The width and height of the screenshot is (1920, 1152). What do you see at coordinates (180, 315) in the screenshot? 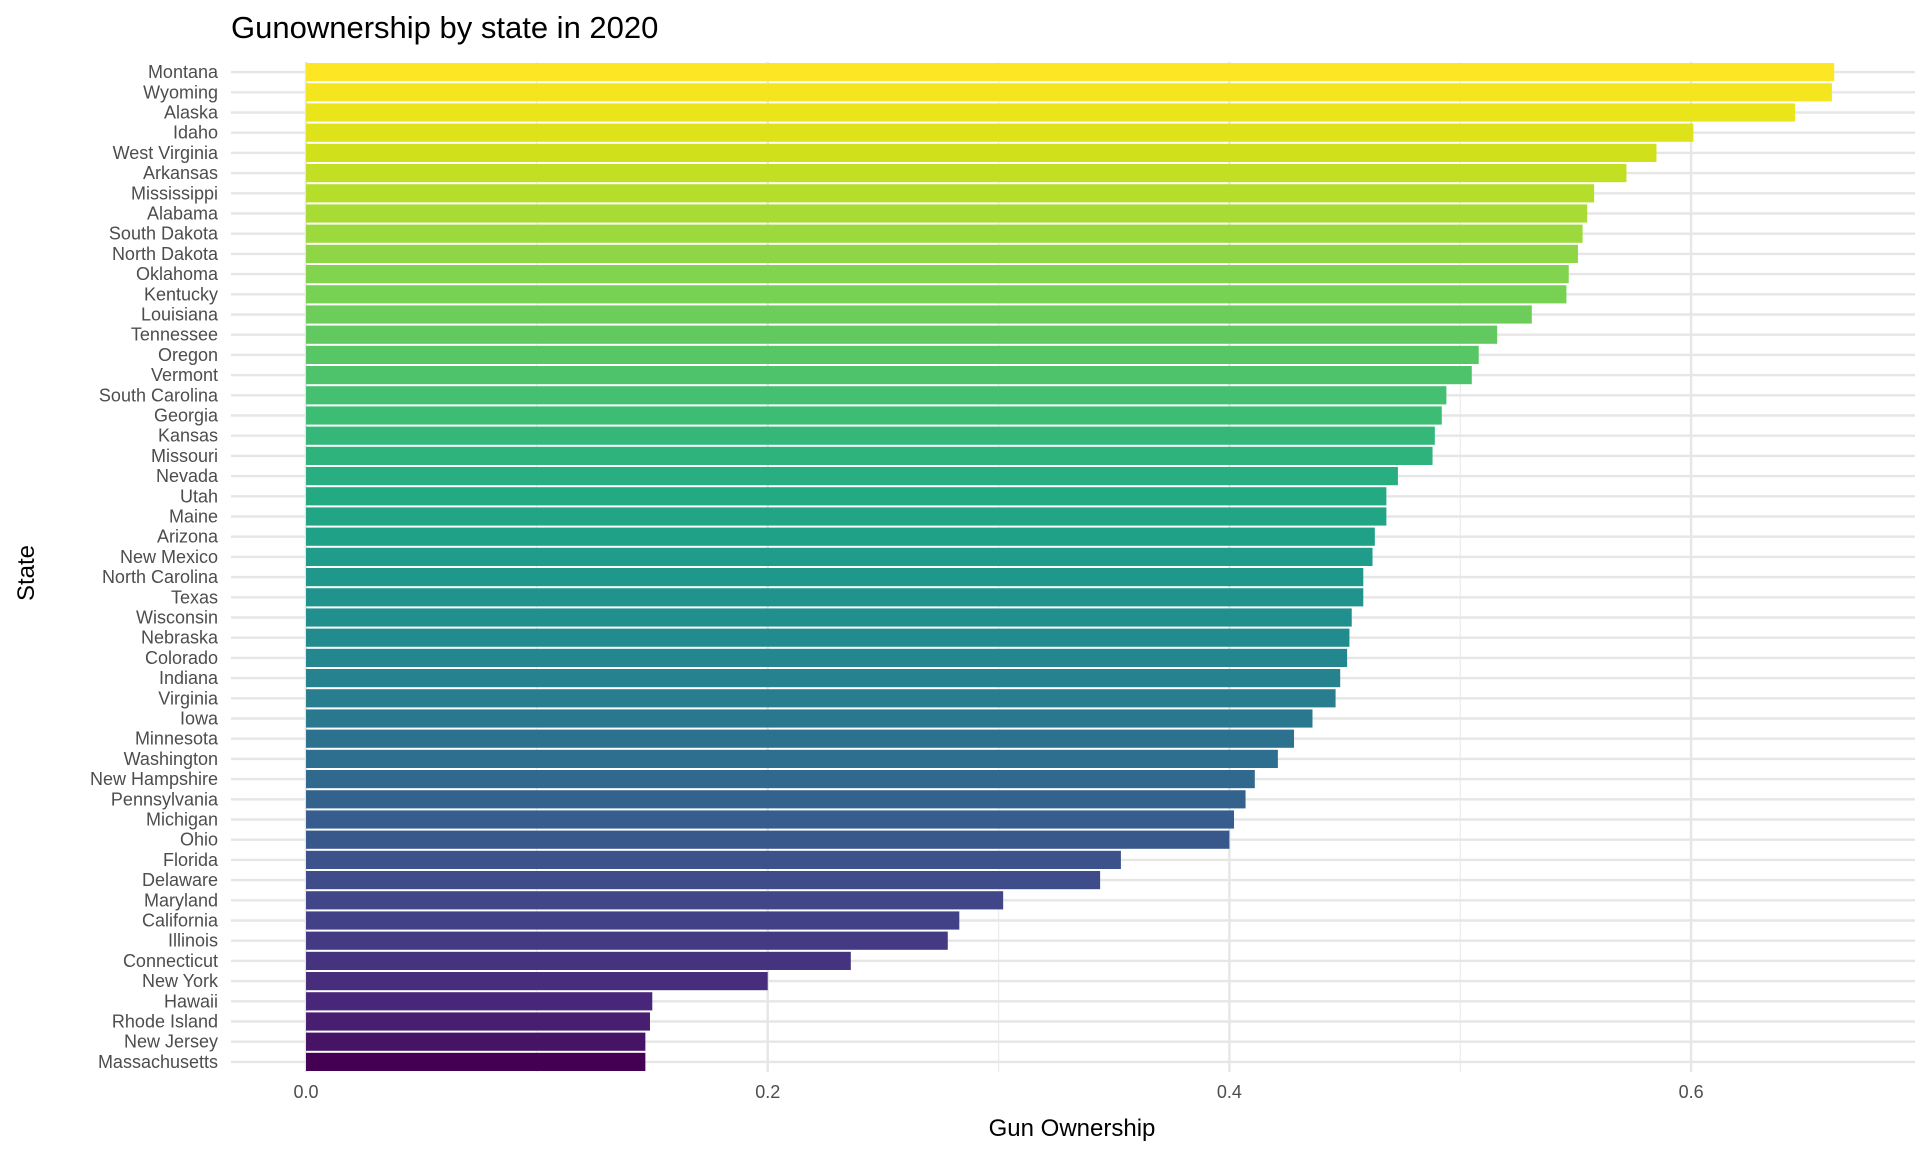
I see `y-tick-label: Louisiana` at bounding box center [180, 315].